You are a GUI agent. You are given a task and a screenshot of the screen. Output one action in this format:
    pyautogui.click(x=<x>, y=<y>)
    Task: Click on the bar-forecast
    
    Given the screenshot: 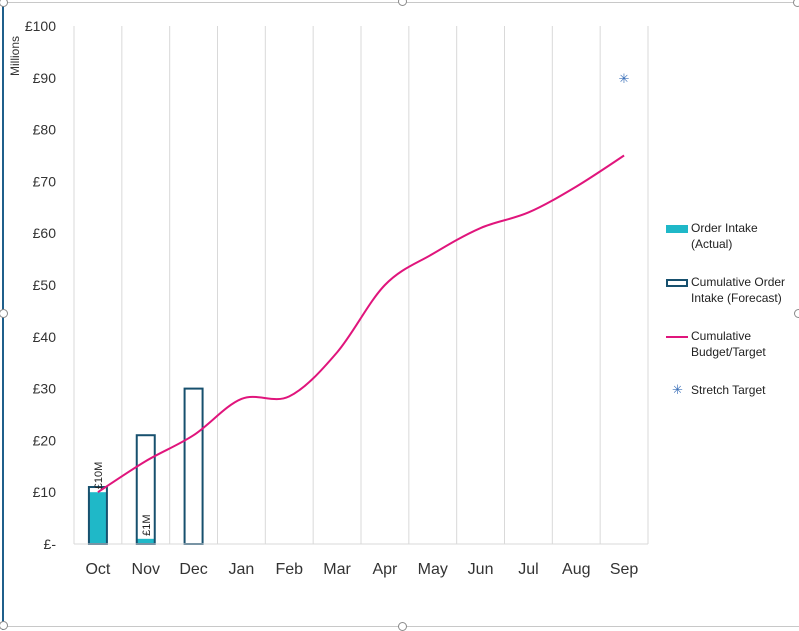 What is the action you would take?
    pyautogui.click(x=193, y=466)
    